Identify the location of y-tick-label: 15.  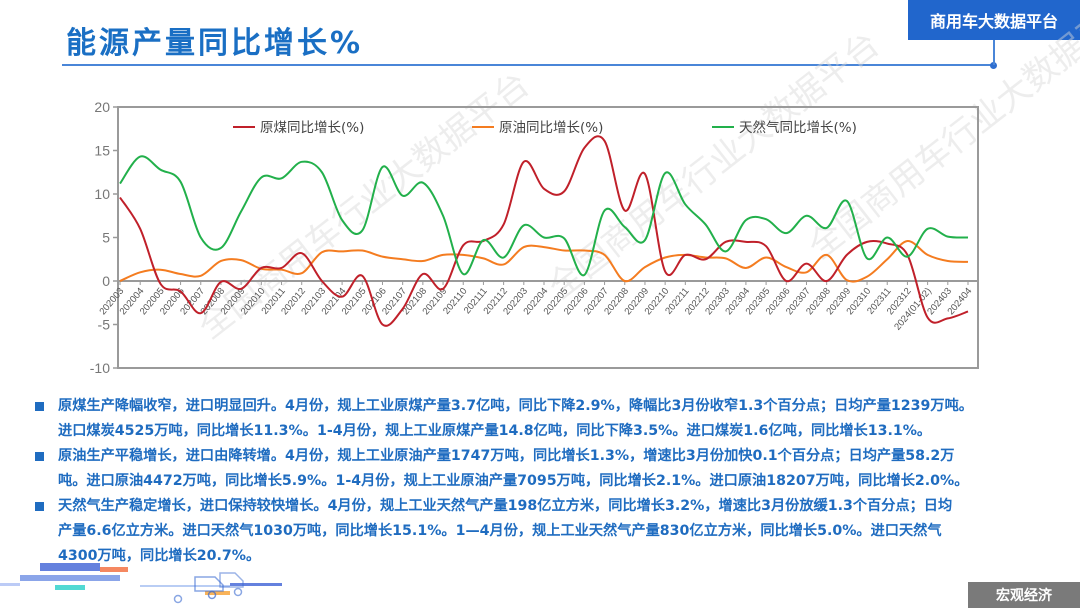
(102, 151).